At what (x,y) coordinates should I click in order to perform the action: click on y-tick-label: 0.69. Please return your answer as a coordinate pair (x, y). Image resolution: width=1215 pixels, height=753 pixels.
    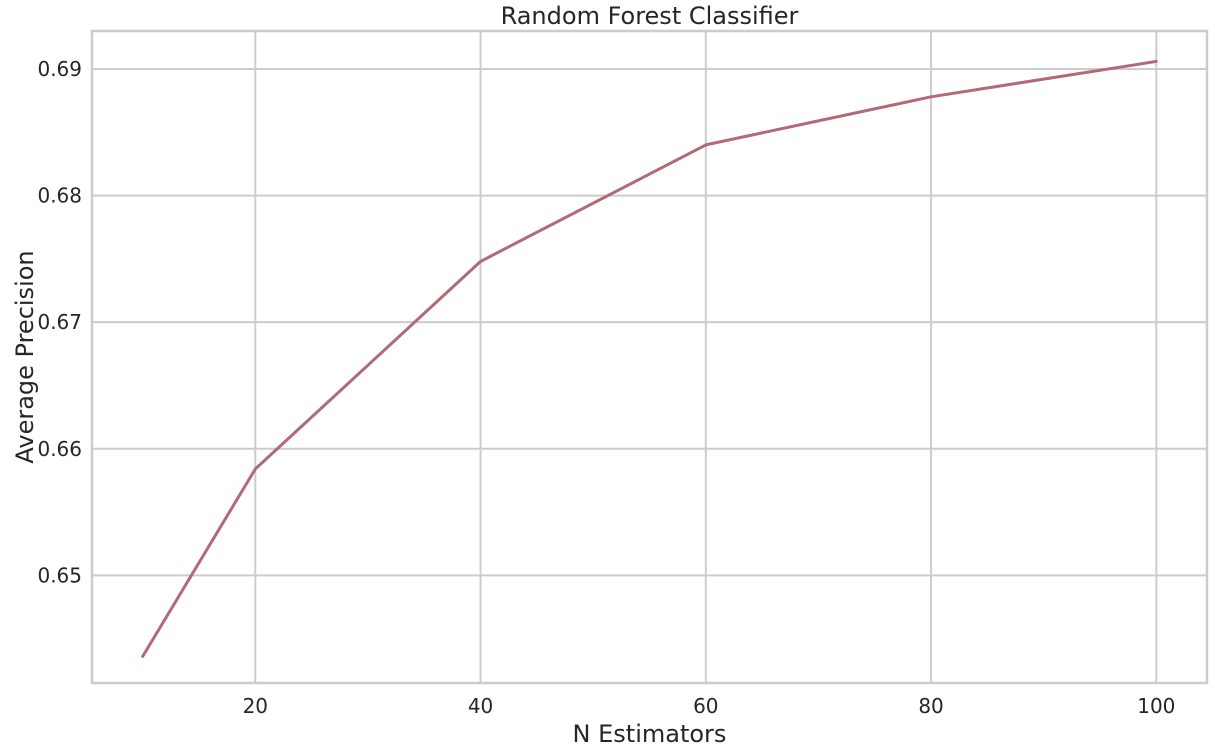
    Looking at the image, I should click on (59, 69).